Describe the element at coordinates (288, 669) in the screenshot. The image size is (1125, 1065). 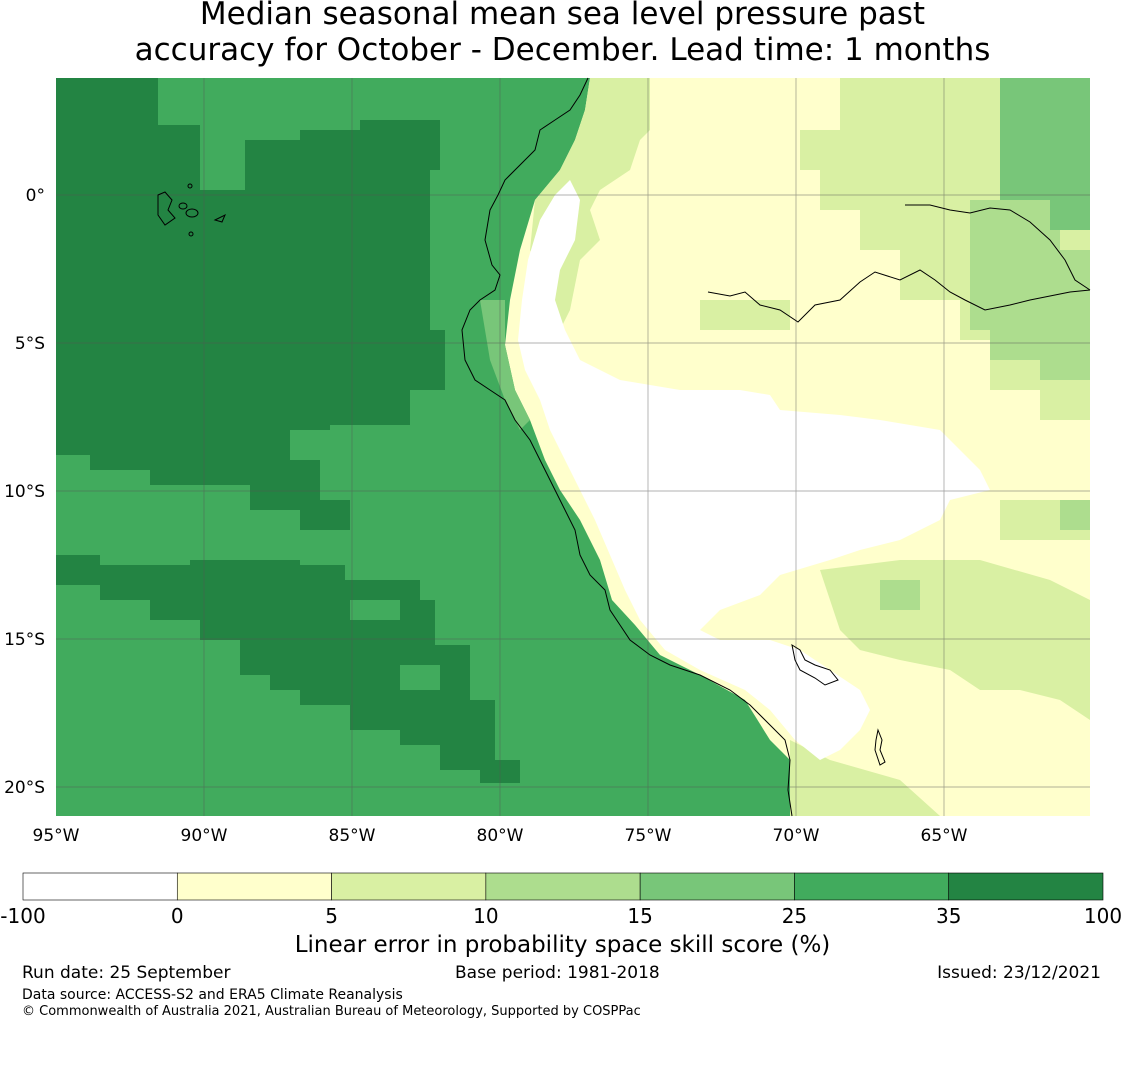
I see `dark-green-region-south` at that location.